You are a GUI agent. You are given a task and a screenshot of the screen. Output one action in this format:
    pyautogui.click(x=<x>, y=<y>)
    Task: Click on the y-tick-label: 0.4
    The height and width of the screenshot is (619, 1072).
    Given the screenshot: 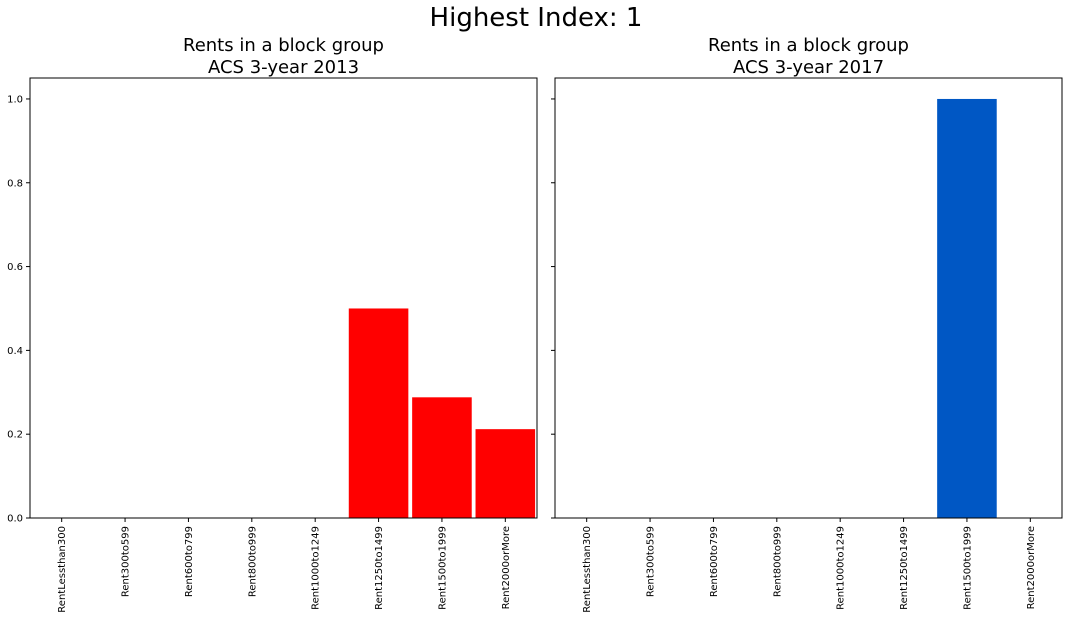 What is the action you would take?
    pyautogui.click(x=15, y=351)
    